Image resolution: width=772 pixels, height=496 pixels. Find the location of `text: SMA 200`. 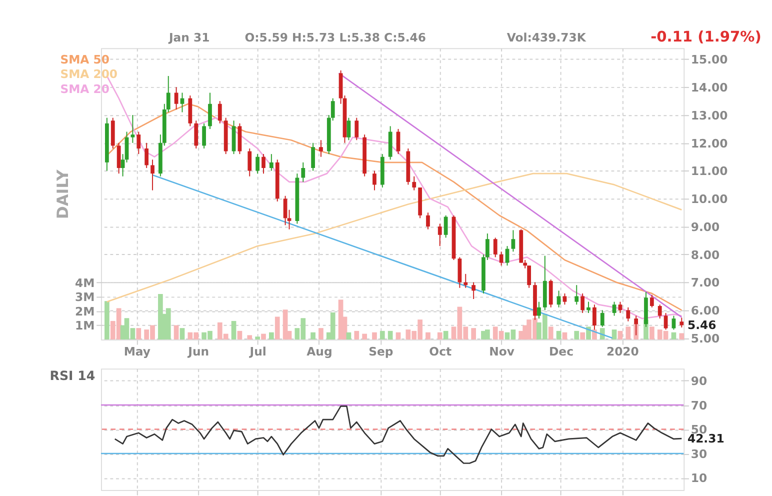

text: SMA 200 is located at coordinates (89, 74).